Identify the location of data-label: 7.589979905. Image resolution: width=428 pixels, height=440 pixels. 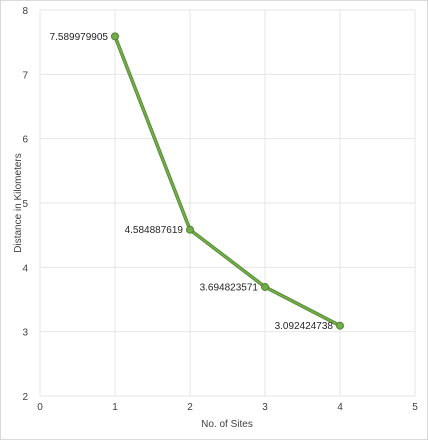
(79, 37).